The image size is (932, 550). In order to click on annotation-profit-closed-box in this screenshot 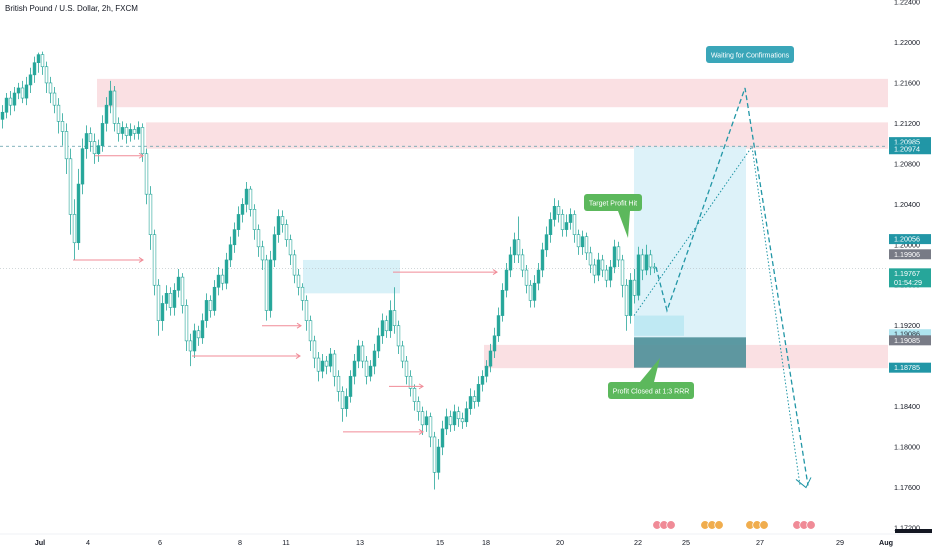, I will do `click(651, 390)`.